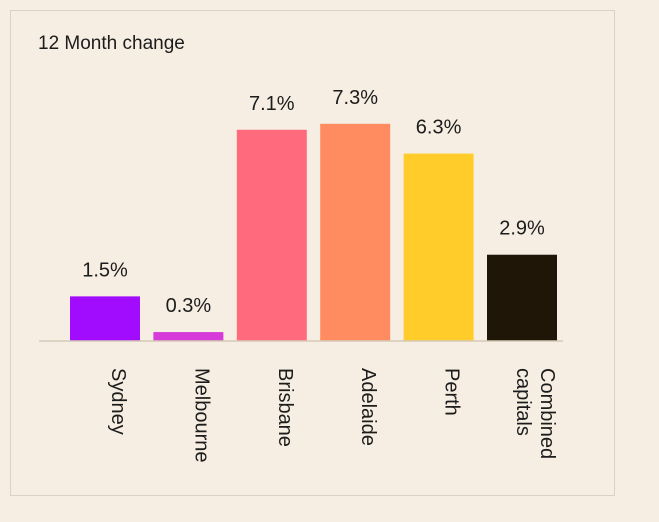 The image size is (659, 522). What do you see at coordinates (355, 98) in the screenshot?
I see `value-label: 7.3%` at bounding box center [355, 98].